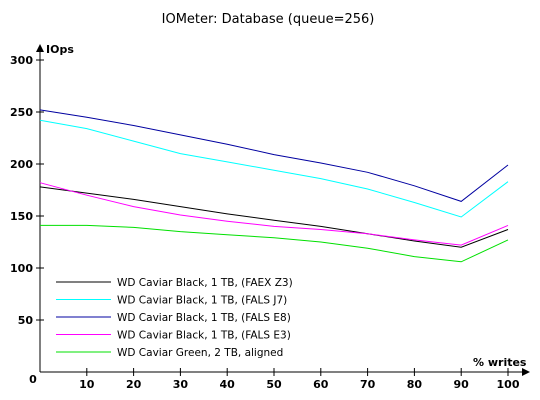 The height and width of the screenshot is (400, 540). Describe the element at coordinates (87, 384) in the screenshot. I see `x-tick-label: 10` at that location.